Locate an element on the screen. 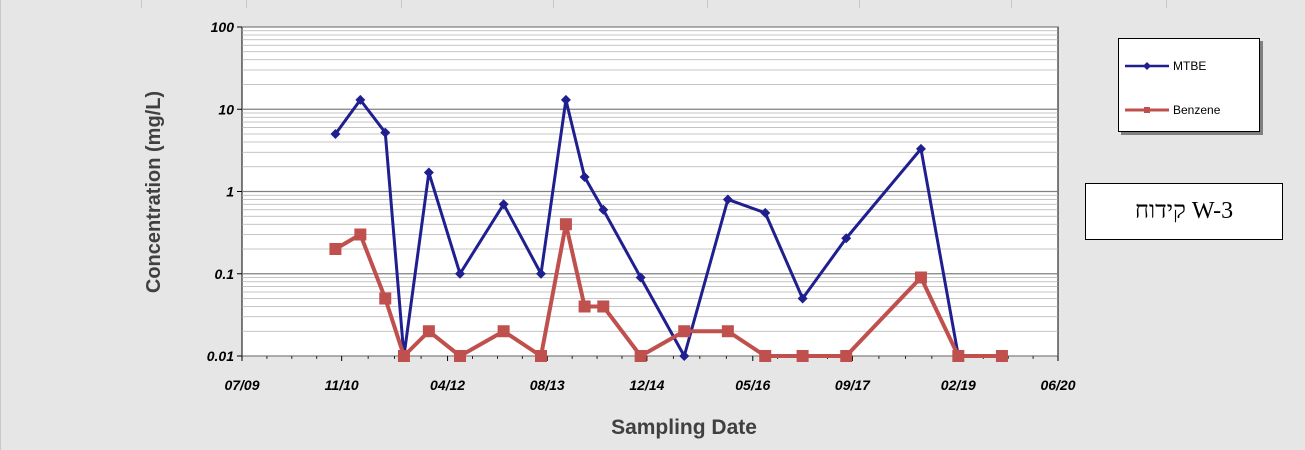 The height and width of the screenshot is (450, 1305). y-axis-title: Concentration (mg/L) is located at coordinates (154, 192).